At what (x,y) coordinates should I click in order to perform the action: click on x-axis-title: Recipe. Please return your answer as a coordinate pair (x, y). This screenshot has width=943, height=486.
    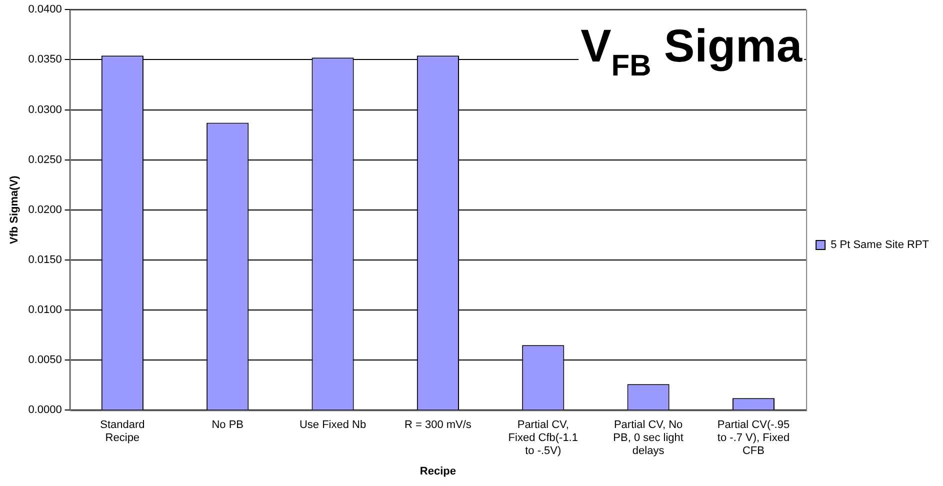
    Looking at the image, I should click on (438, 471).